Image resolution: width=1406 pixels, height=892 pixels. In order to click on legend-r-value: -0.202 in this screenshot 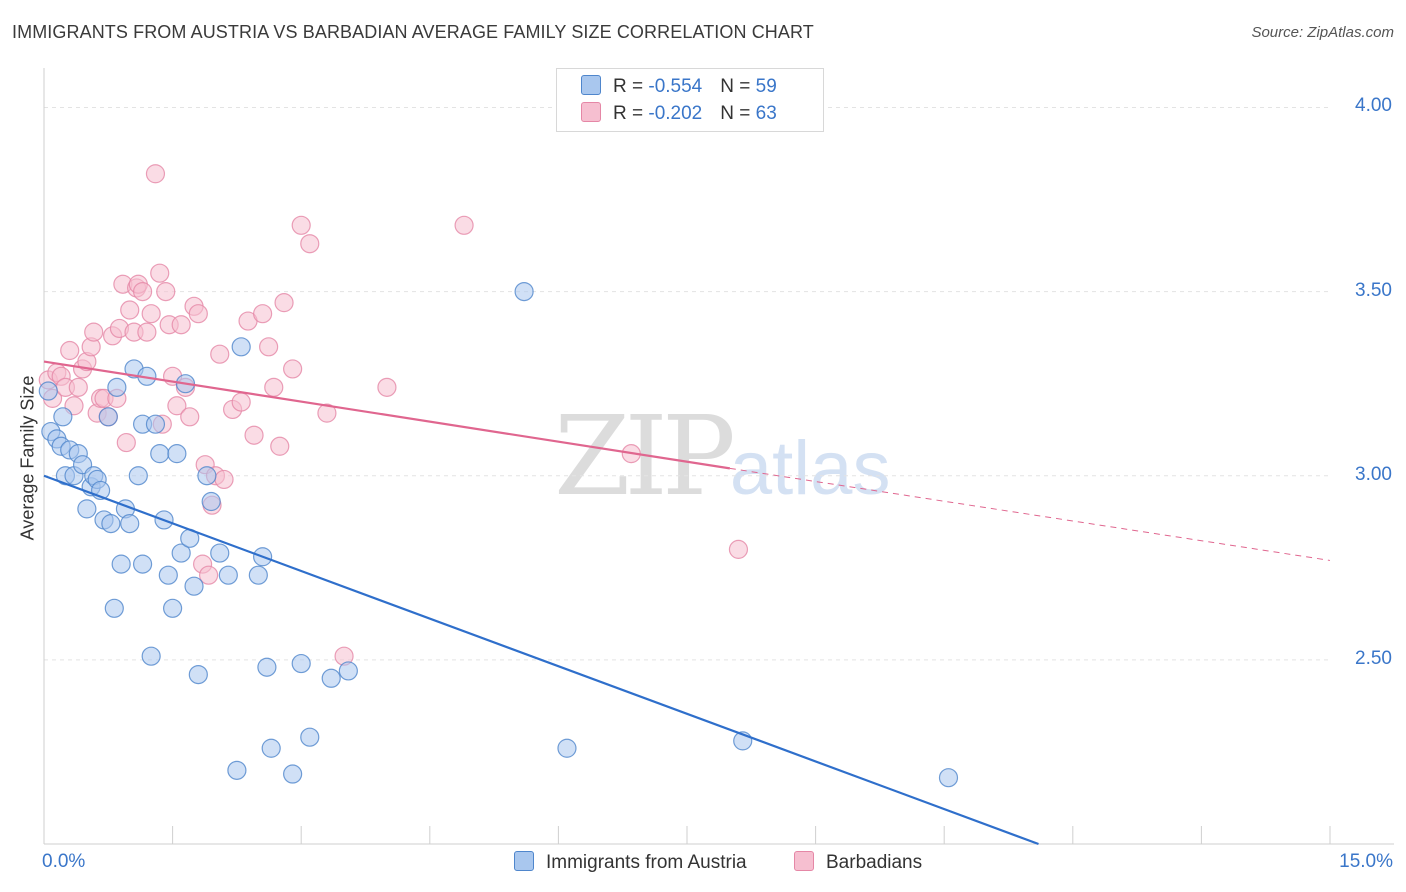, I will do `click(675, 113)`.